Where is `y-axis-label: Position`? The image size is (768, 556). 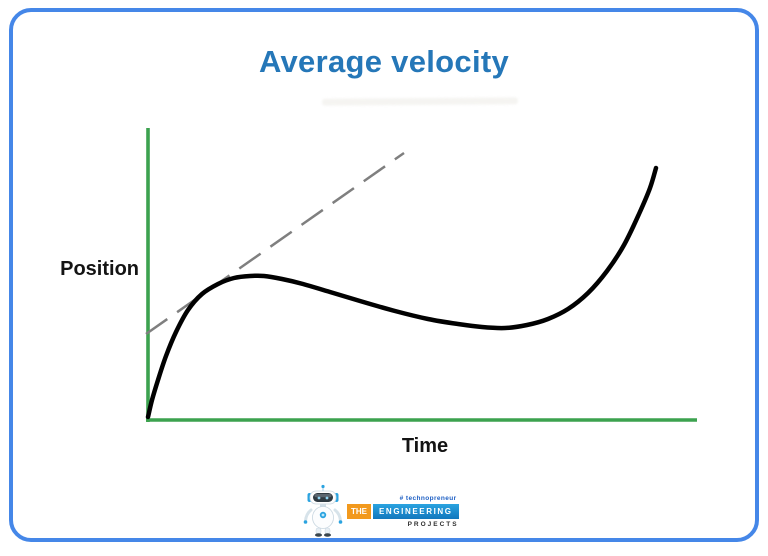 y-axis-label: Position is located at coordinates (99, 269).